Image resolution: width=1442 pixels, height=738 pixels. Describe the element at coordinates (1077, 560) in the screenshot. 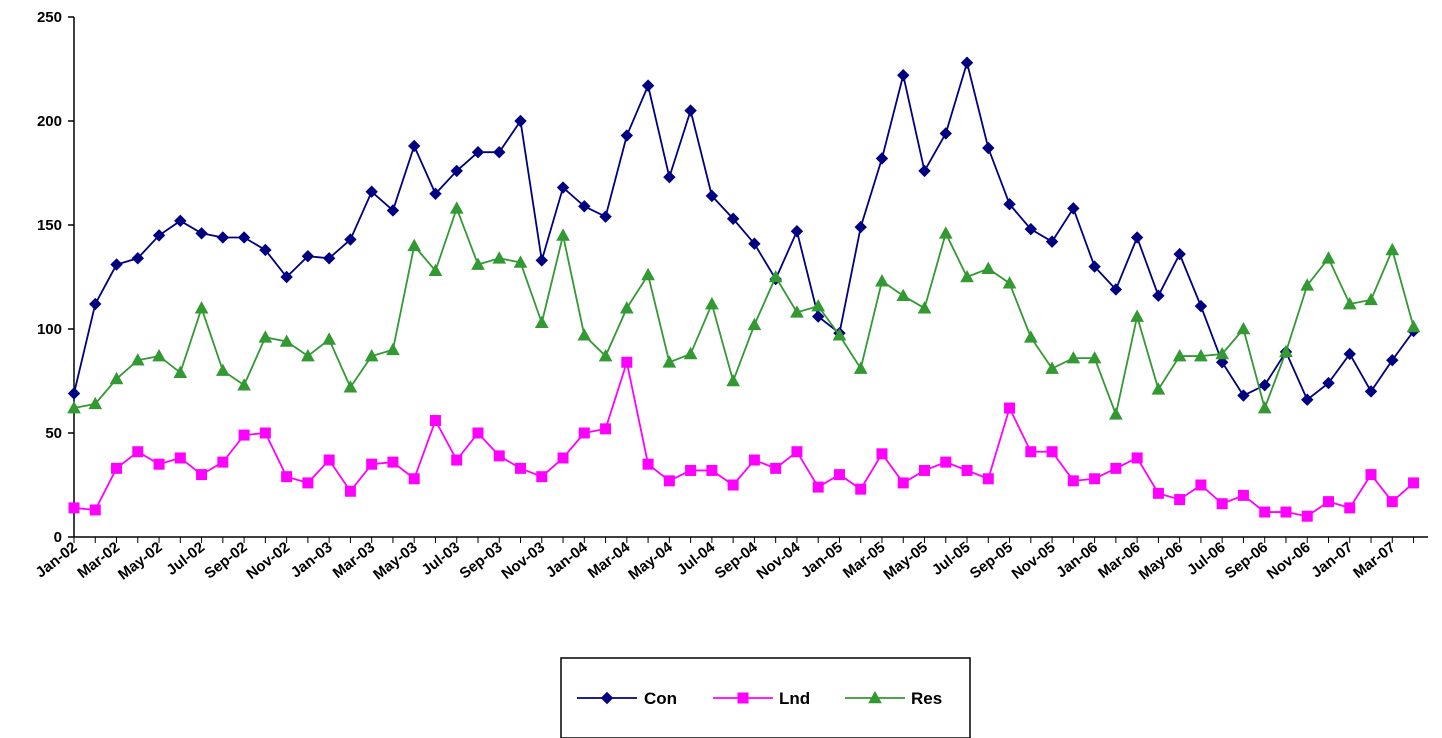

I see `x-tick-label: Jan-06` at that location.